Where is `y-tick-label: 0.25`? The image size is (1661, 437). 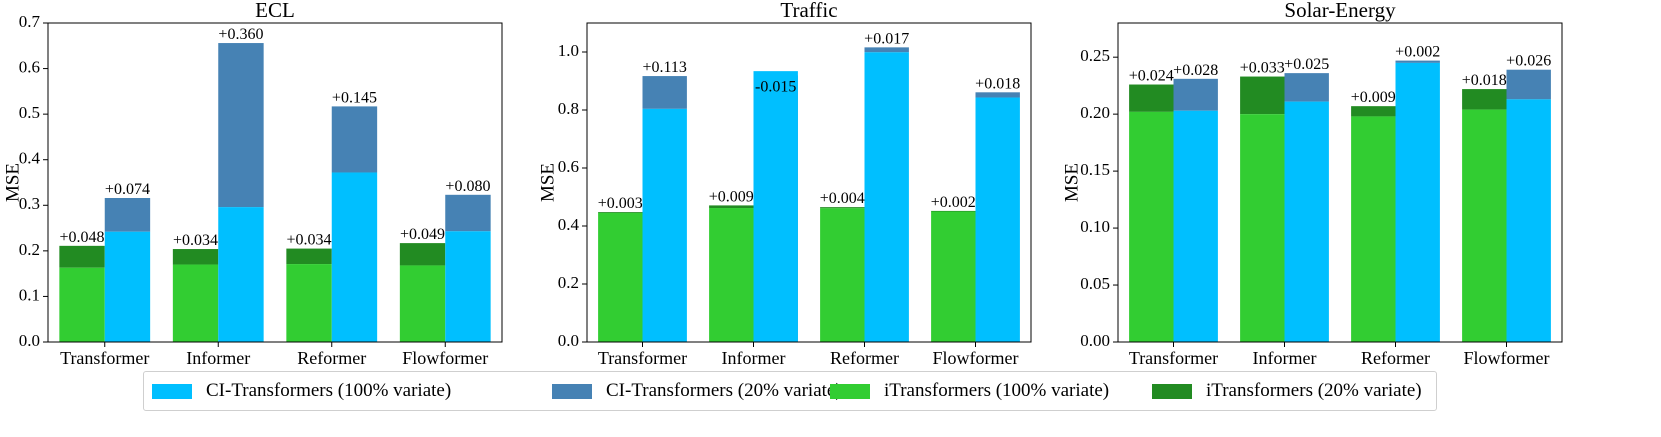
y-tick-label: 0.25 is located at coordinates (1095, 55).